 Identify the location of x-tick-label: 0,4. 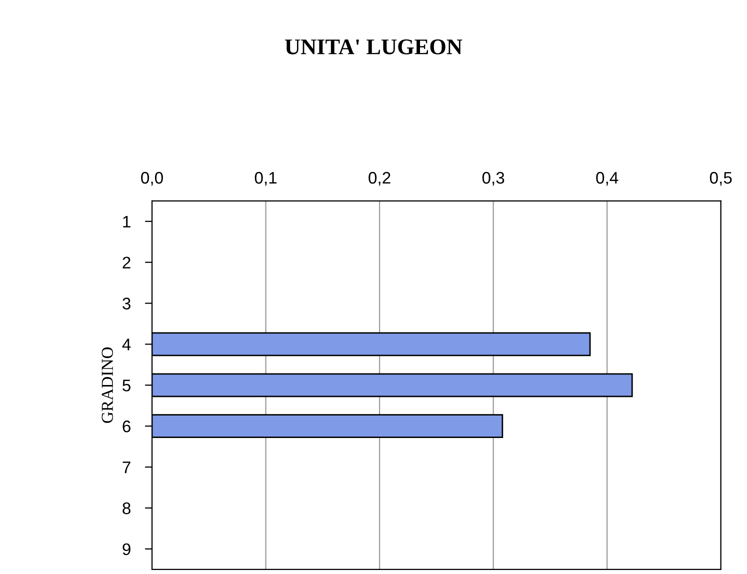
(607, 179).